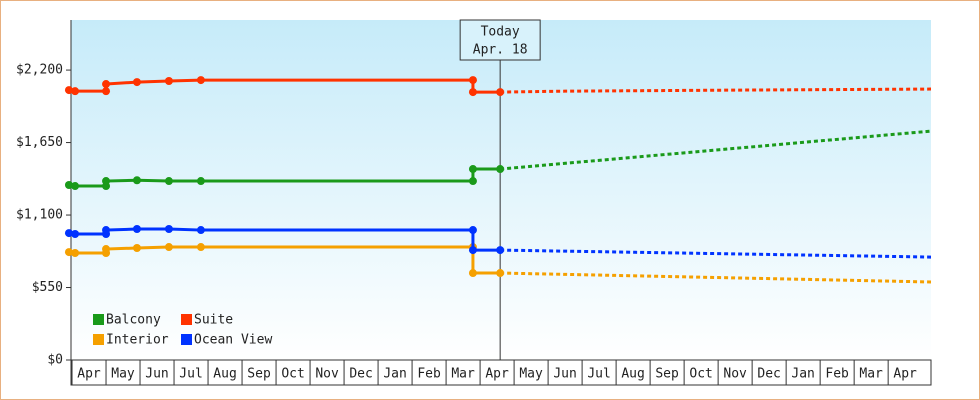  I want to click on y-tick-label: $1,100, so click(39, 215).